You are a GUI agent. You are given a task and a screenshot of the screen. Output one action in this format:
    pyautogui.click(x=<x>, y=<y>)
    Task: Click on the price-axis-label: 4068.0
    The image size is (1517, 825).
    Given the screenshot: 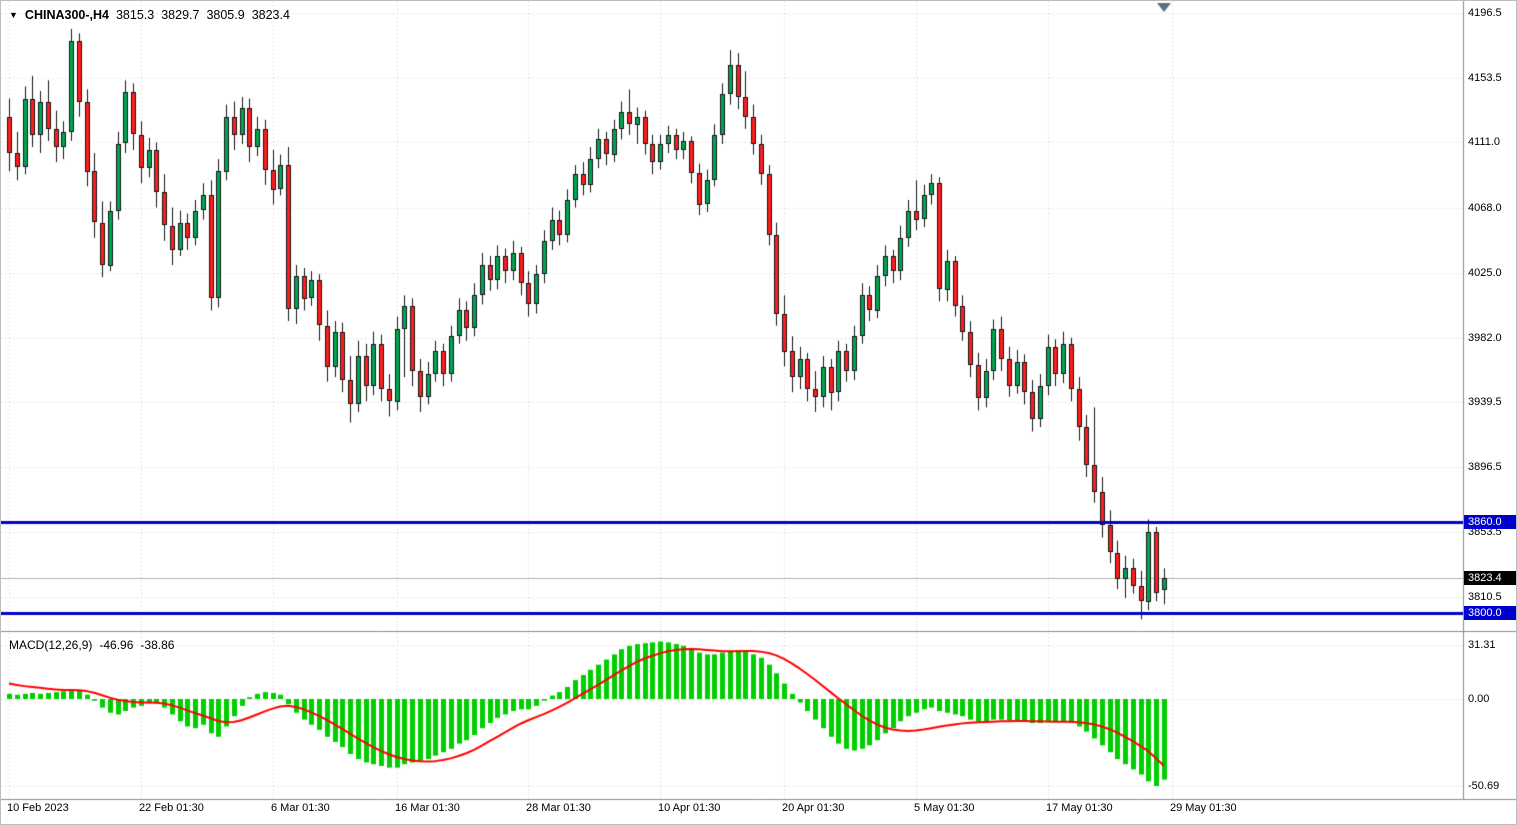 What is the action you would take?
    pyautogui.click(x=1485, y=208)
    